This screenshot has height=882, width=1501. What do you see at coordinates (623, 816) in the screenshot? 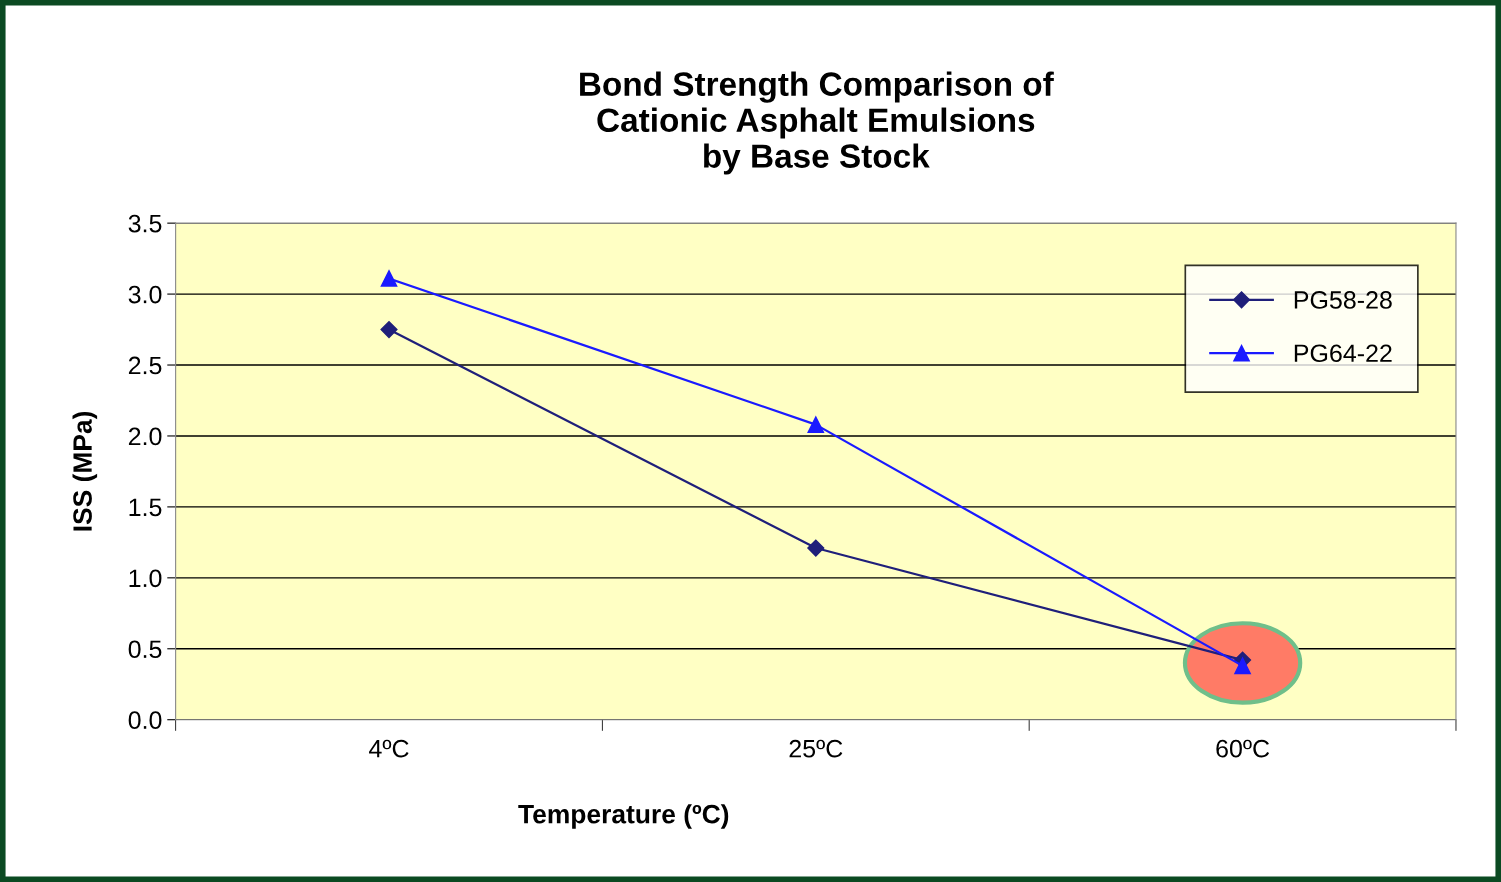
I see `x-axis-title: Temperature (ºC)` at bounding box center [623, 816].